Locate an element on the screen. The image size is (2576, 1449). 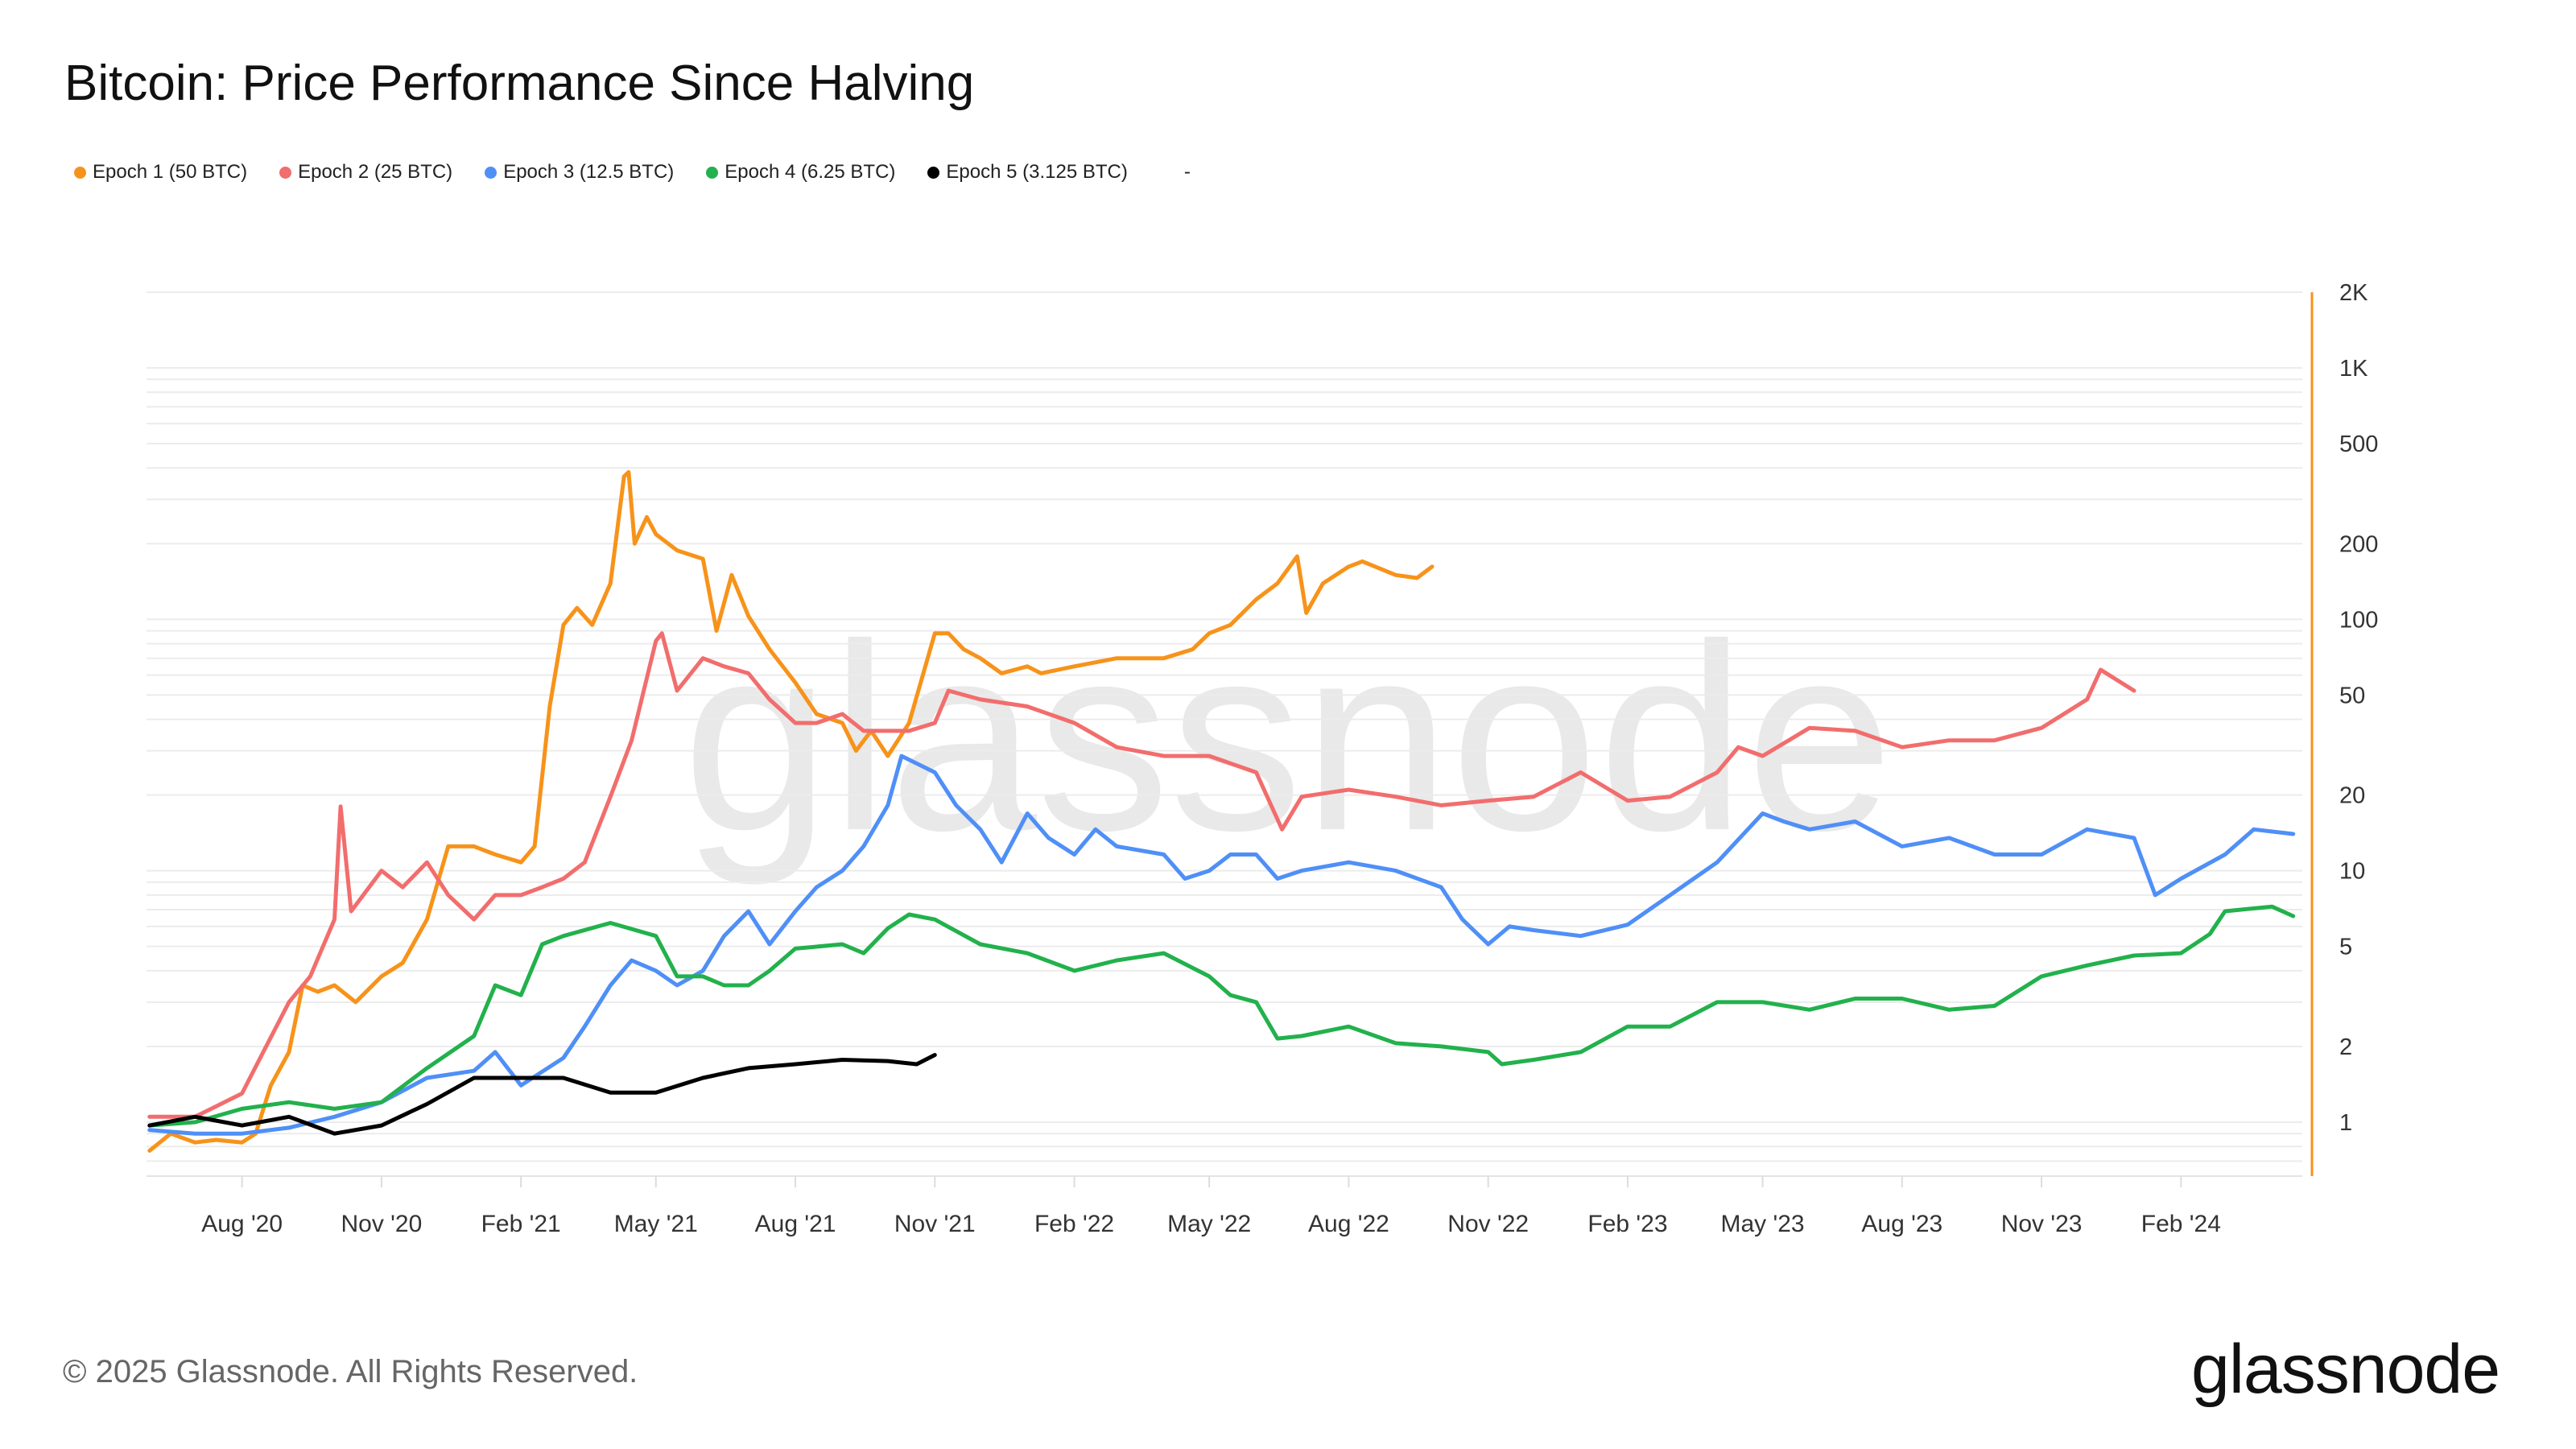
x-tick-label: May '22 is located at coordinates (1209, 1224).